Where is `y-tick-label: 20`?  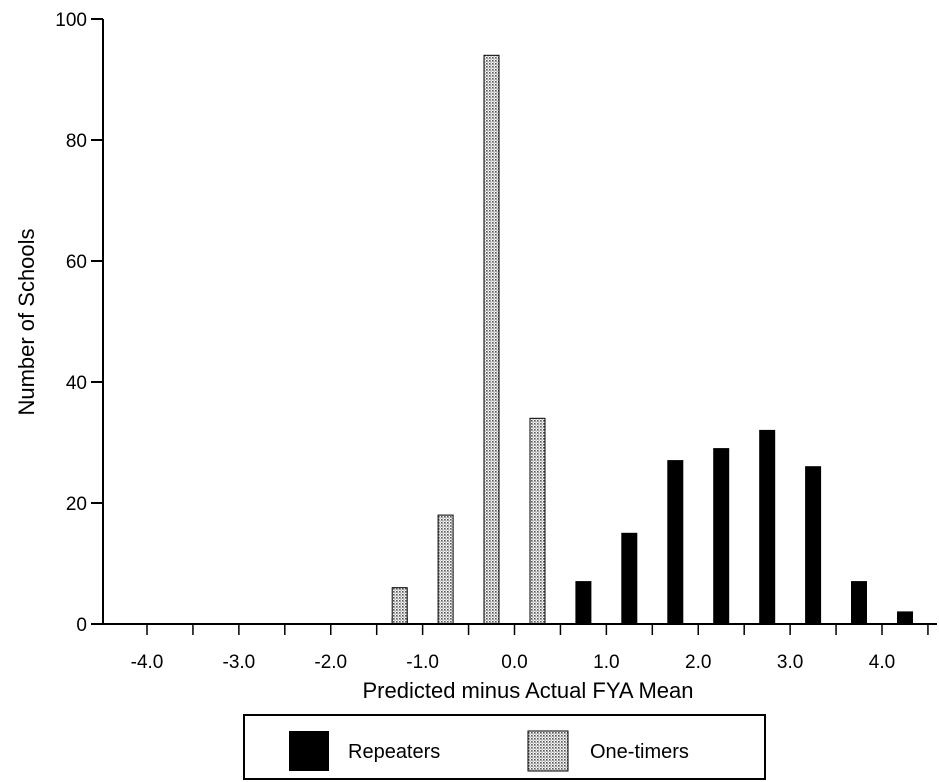 y-tick-label: 20 is located at coordinates (76, 504).